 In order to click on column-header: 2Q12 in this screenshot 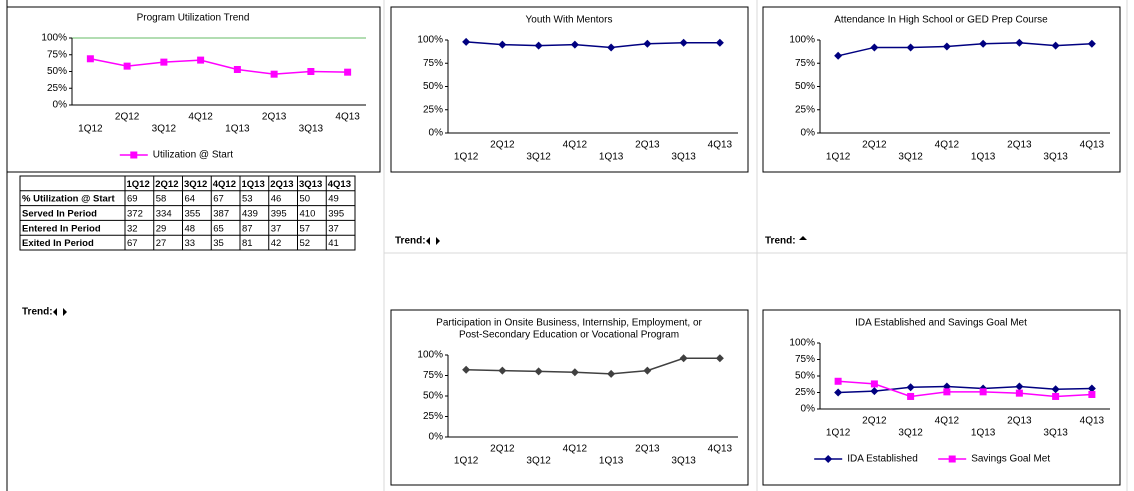, I will do `click(166, 184)`.